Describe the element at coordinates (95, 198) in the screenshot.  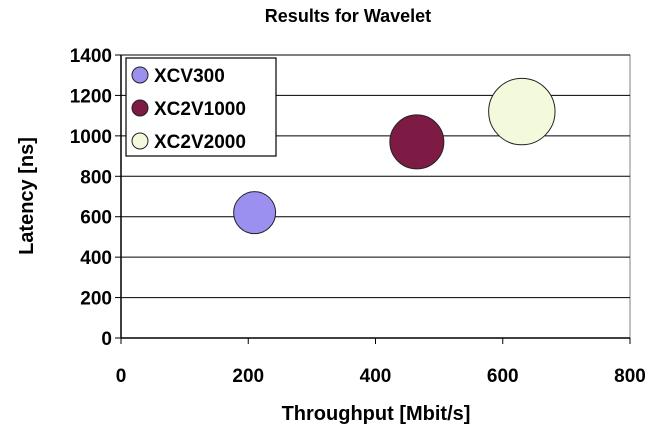
I see `y-tick-labels: 0 200 400 600 800 1000 1200 1400` at that location.